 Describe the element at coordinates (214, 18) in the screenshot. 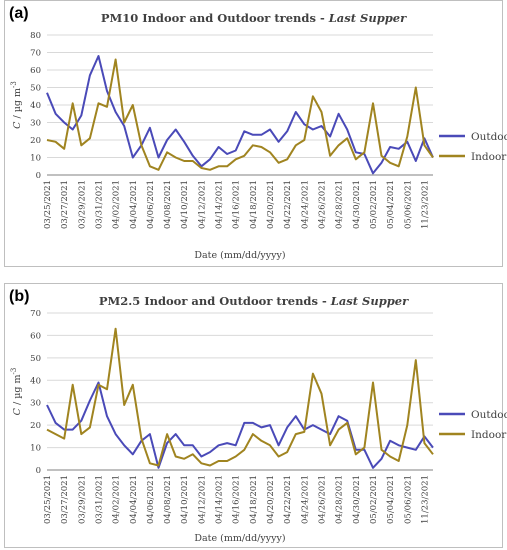

I see `chart-title-main: PM10 Indoor and Outdoor trends -` at that location.